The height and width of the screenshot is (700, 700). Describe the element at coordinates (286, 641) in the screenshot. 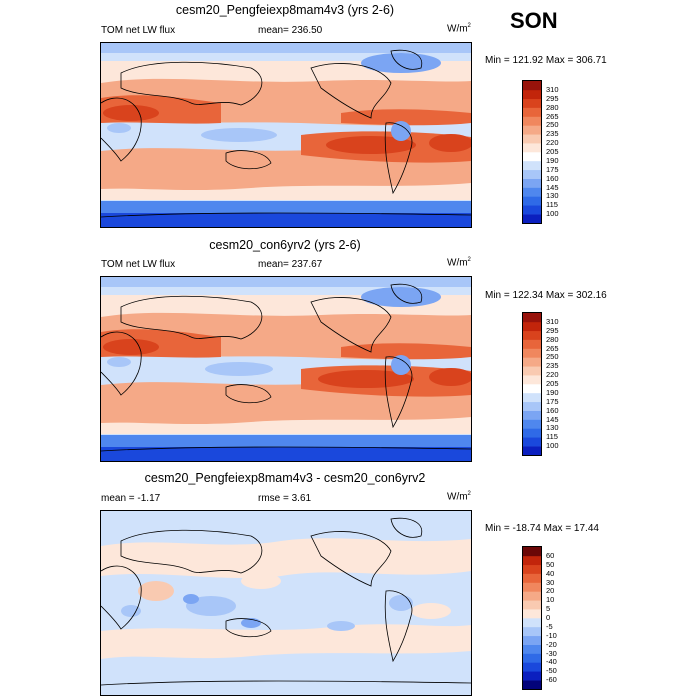

I see `panel3-warm-band-south` at that location.